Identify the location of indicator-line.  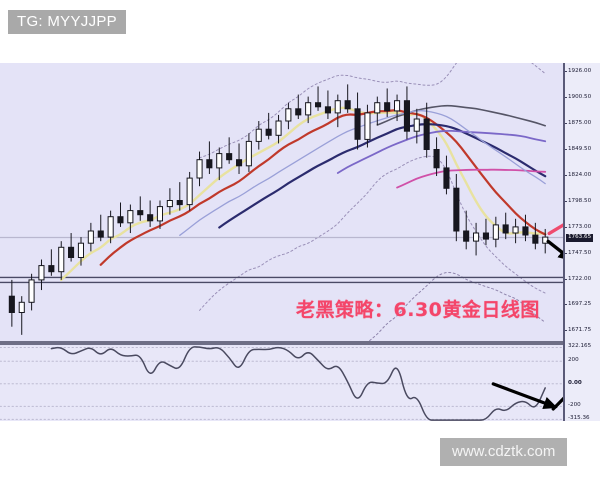
(298, 383).